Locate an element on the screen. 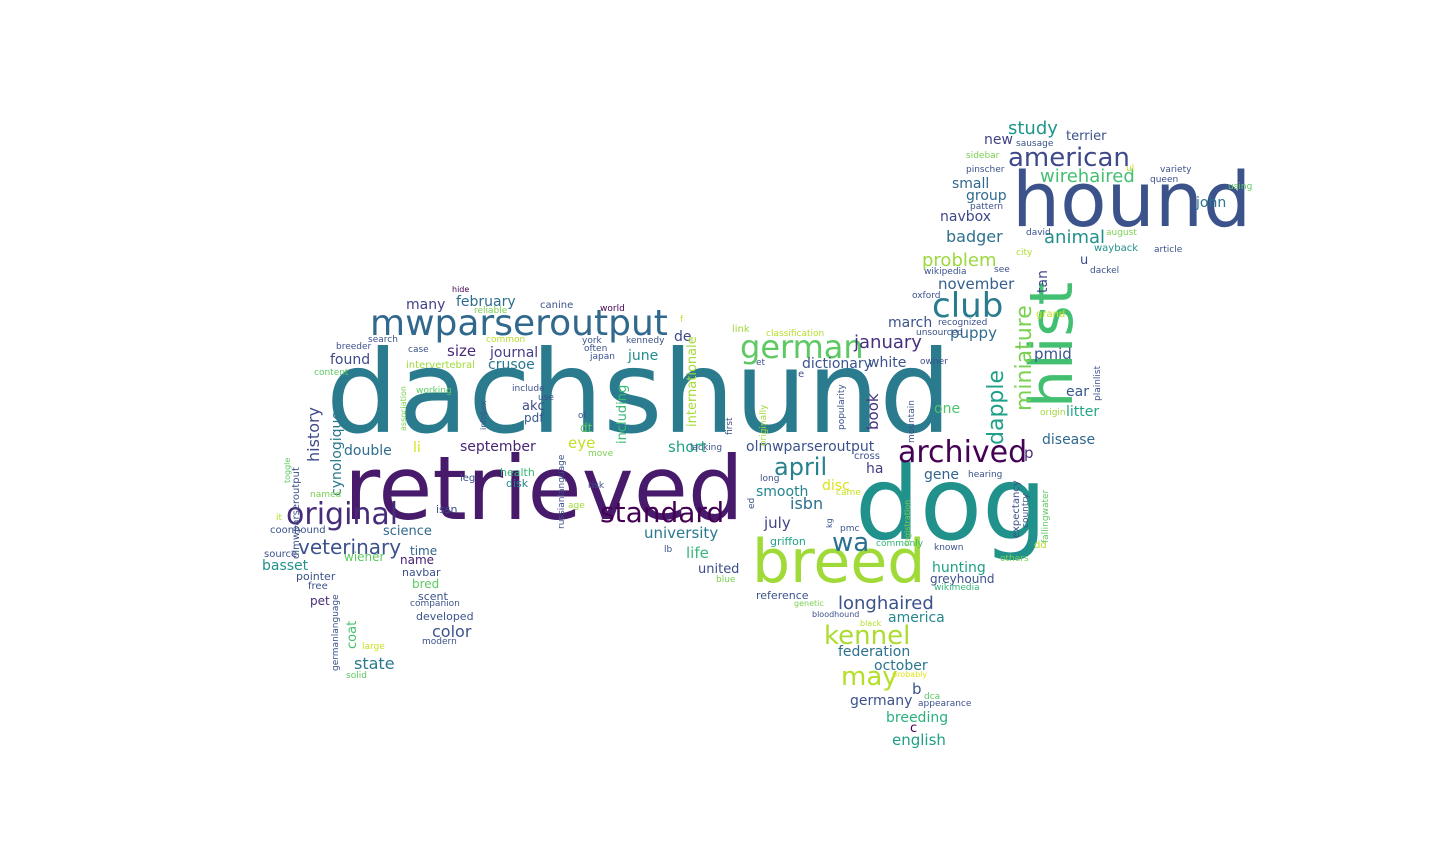 The width and height of the screenshot is (1440, 852). cloud-word-smooth: smooth is located at coordinates (782, 492).